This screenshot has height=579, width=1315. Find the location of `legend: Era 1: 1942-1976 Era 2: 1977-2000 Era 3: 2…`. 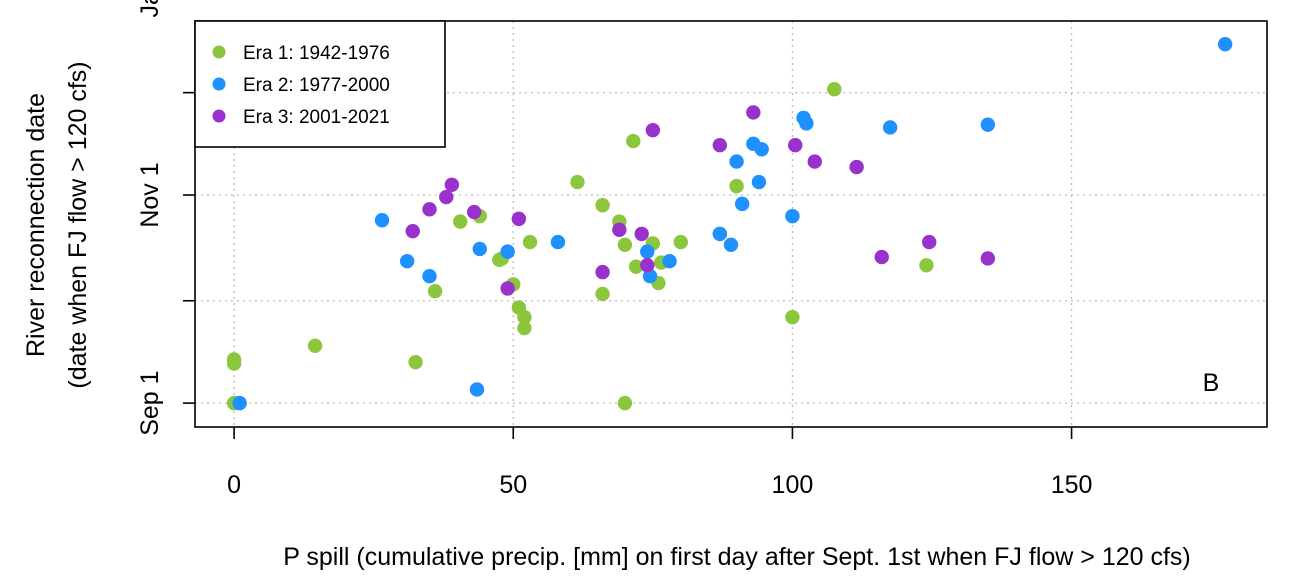

legend: Era 1: 1942-1976 Era 2: 1977-2000 Era 3: 2… is located at coordinates (320, 84).